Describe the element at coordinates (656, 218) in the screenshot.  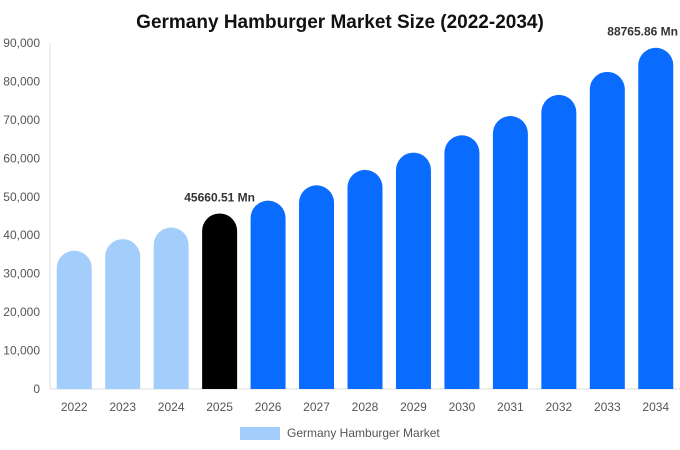
I see `bar-2034` at that location.